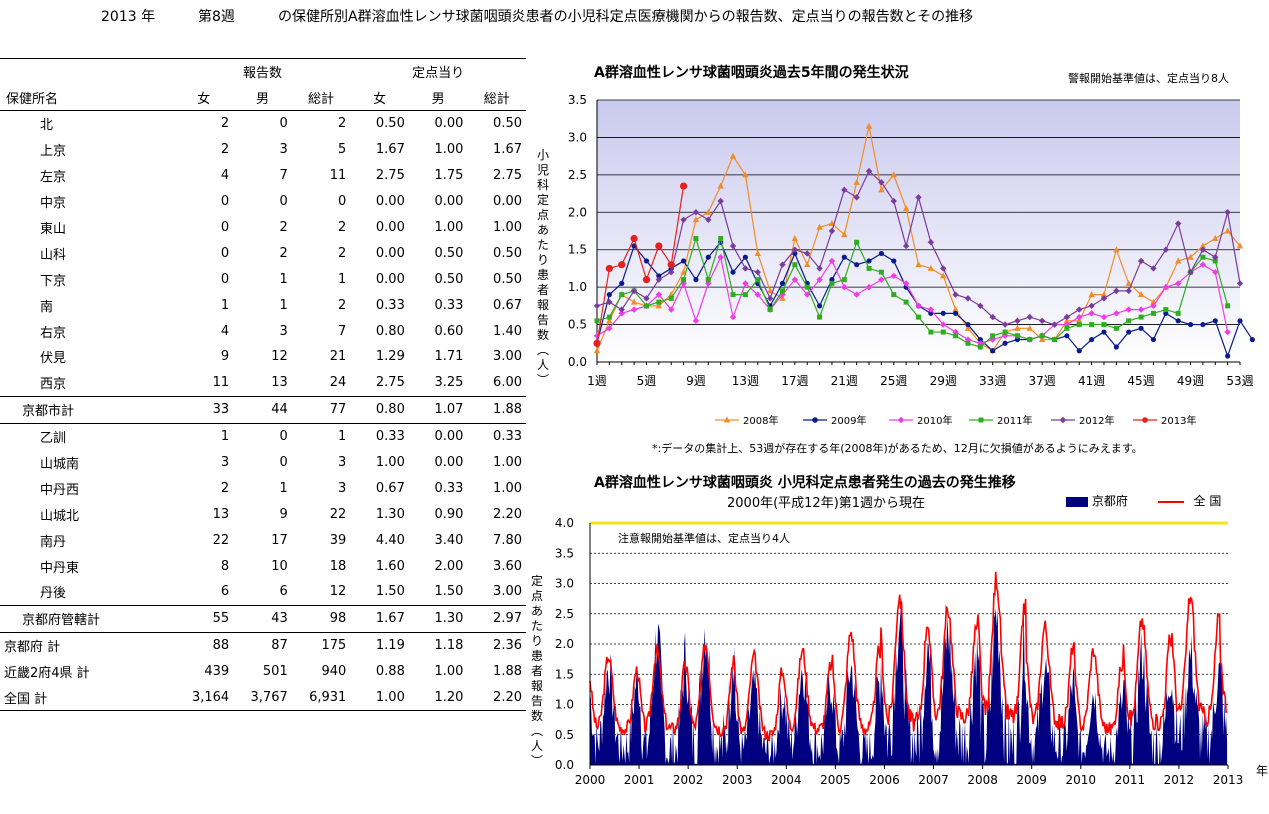  I want to click on col-header-rate-total: 総計, so click(496, 97).